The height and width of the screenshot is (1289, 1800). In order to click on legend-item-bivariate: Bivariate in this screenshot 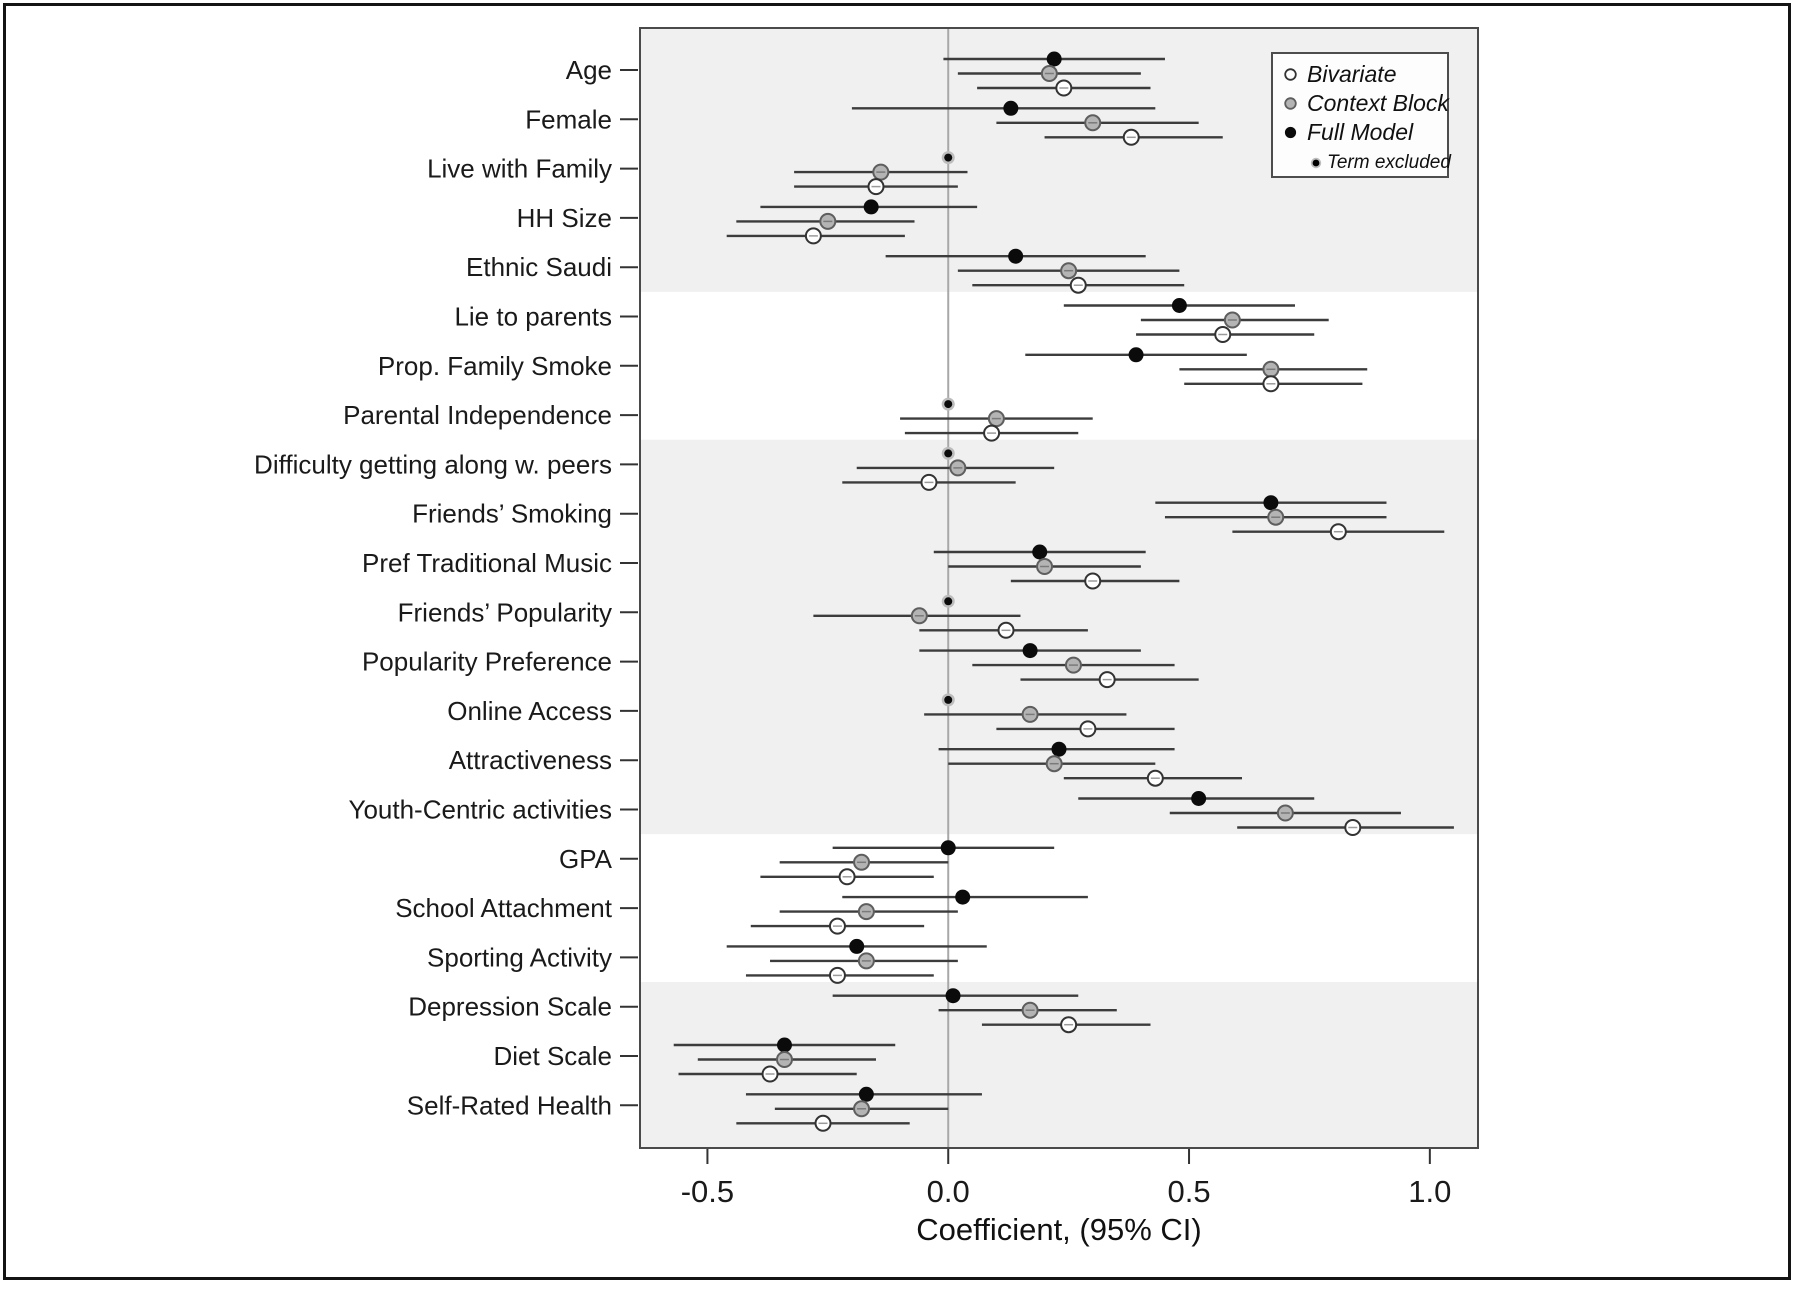, I will do `click(1339, 74)`.